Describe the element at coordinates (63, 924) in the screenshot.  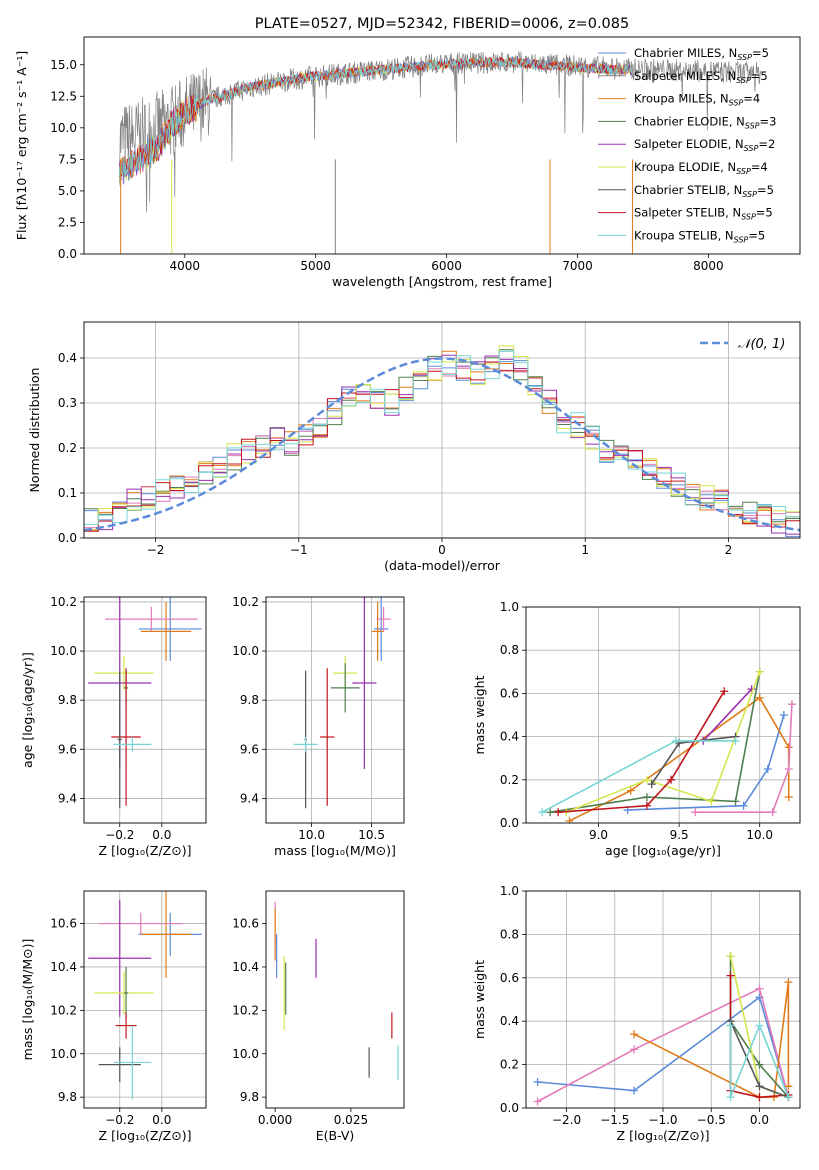
I see `y-tick-label: 10.6` at that location.